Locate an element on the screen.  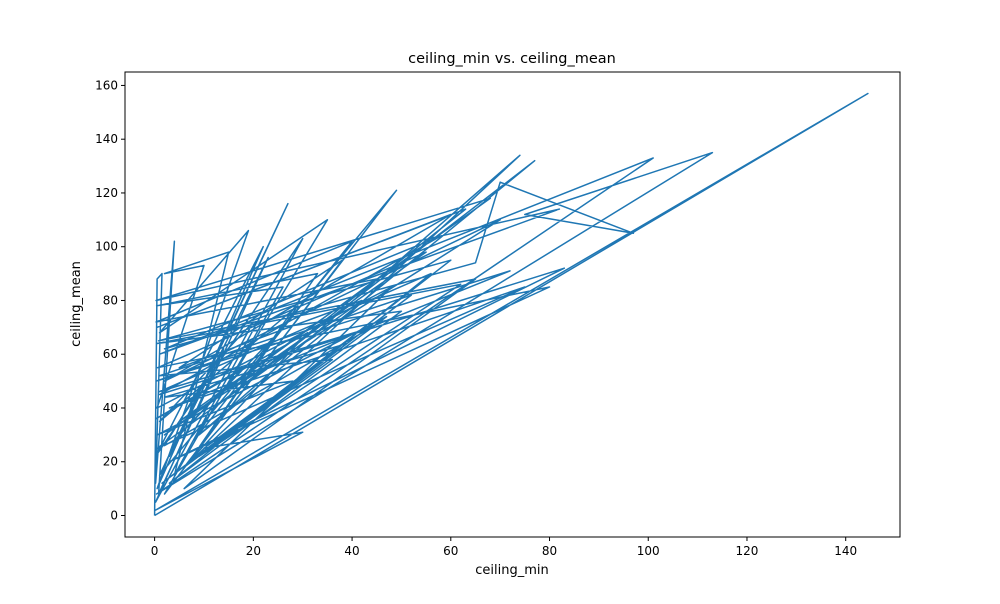
y-tick-label: 160 is located at coordinates (106, 85).